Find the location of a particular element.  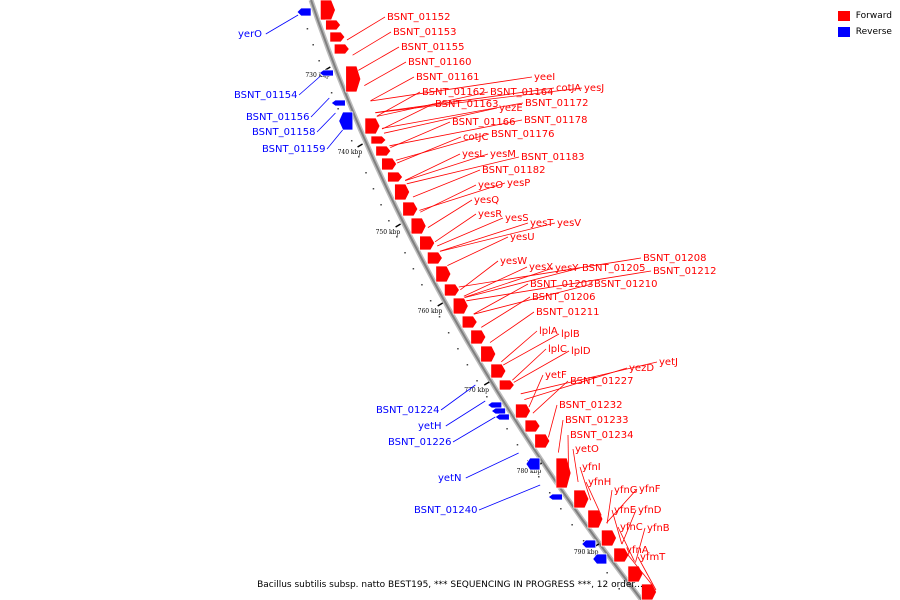

forward-gene-label: yesU is located at coordinates (522, 237).